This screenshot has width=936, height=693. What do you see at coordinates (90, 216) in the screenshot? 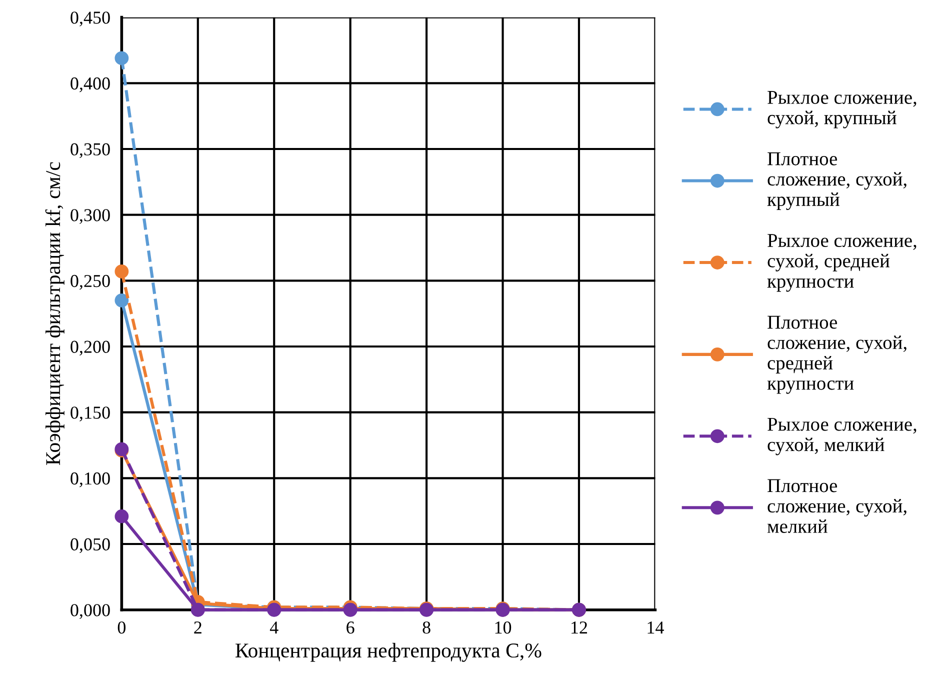
I see `y-tick-label: 0,300` at bounding box center [90, 216].